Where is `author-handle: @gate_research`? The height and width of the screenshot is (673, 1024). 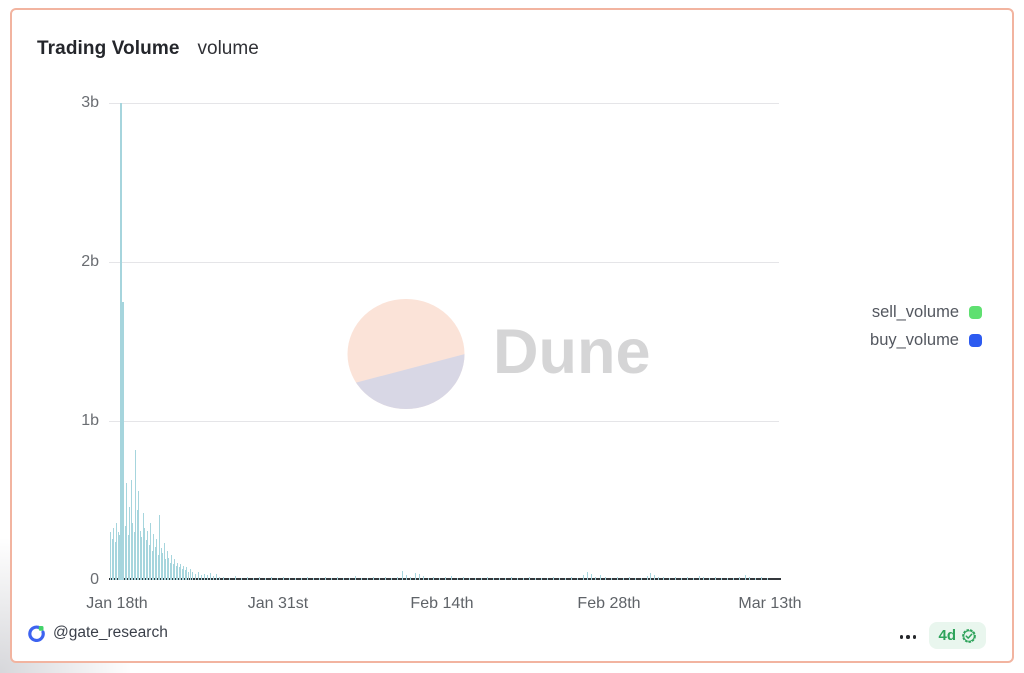 author-handle: @gate_research is located at coordinates (110, 632).